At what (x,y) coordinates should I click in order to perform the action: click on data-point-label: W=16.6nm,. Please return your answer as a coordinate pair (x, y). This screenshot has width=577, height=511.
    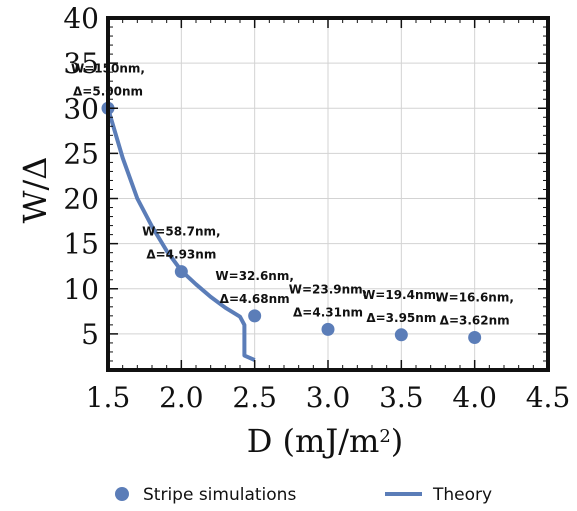
    Looking at the image, I should click on (474, 298).